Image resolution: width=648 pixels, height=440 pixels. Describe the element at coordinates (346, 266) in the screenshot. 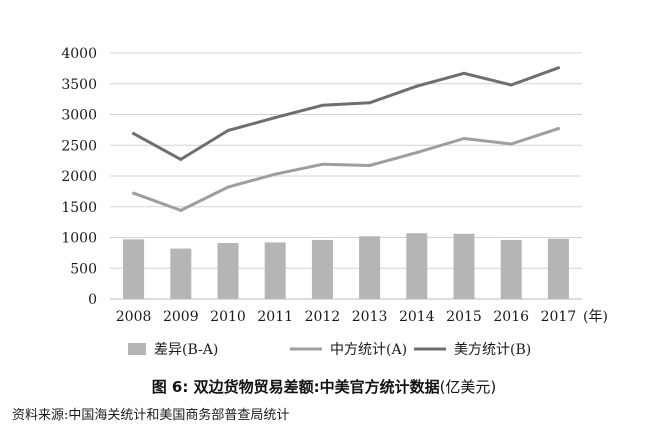

I see `difference-bars` at that location.